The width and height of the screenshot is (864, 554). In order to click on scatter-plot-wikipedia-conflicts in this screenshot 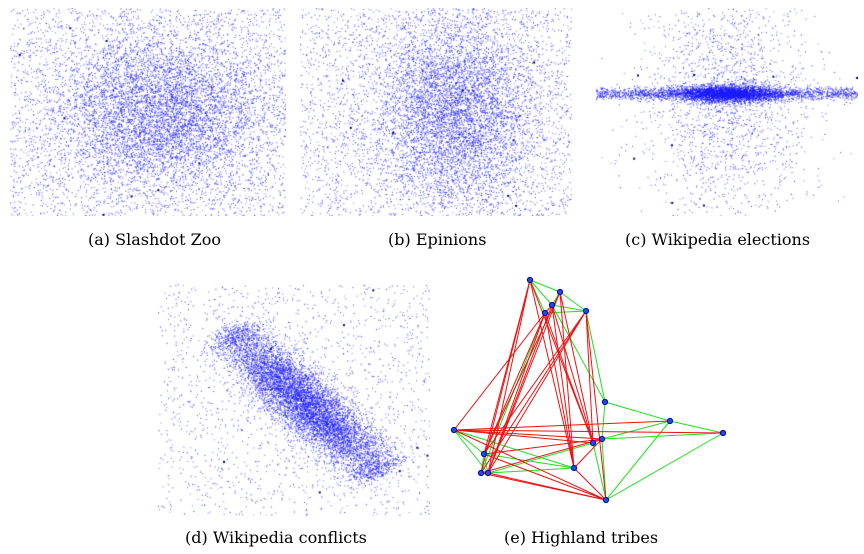, I will do `click(294, 400)`.